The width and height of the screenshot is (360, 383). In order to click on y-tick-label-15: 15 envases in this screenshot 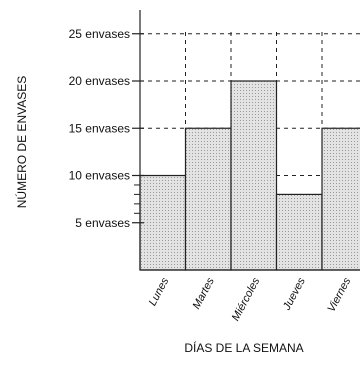, I will do `click(99, 128)`.